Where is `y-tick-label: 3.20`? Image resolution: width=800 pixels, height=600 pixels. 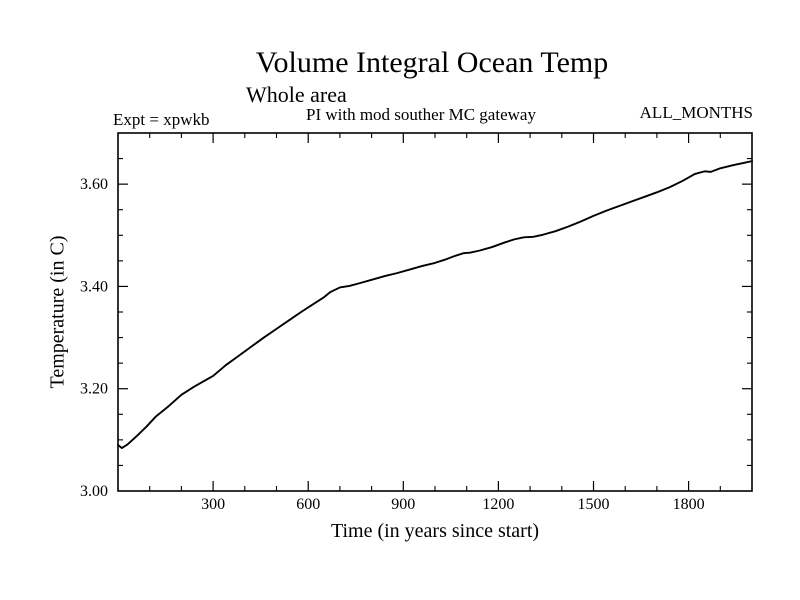 y-tick-label: 3.20 is located at coordinates (94, 389).